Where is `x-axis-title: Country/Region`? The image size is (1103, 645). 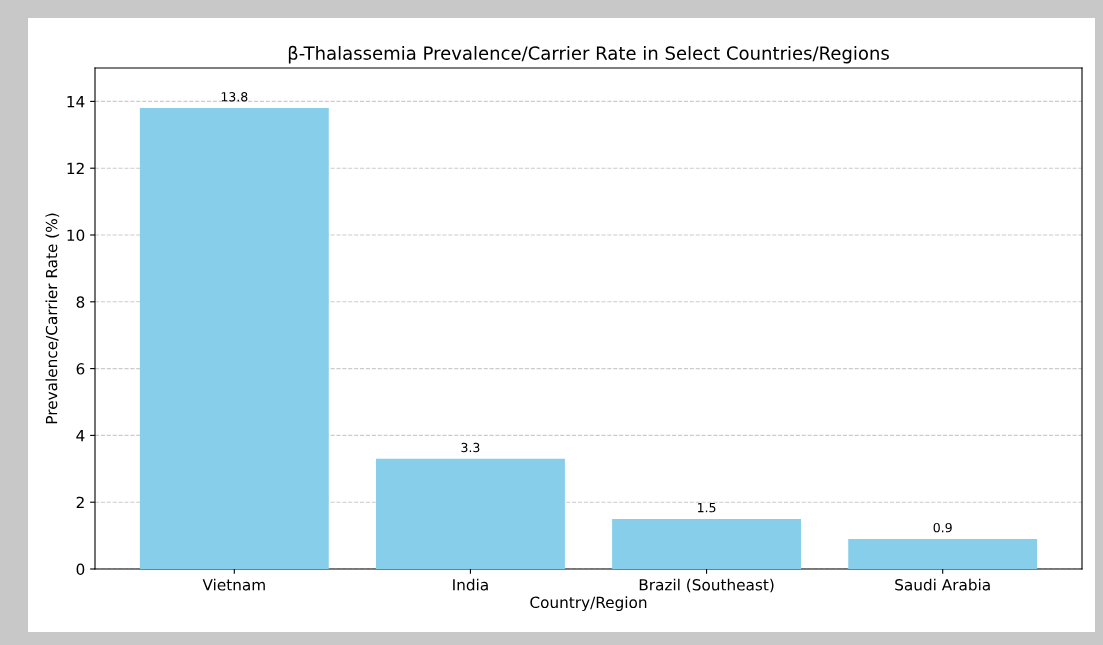 x-axis-title: Country/Region is located at coordinates (588, 604).